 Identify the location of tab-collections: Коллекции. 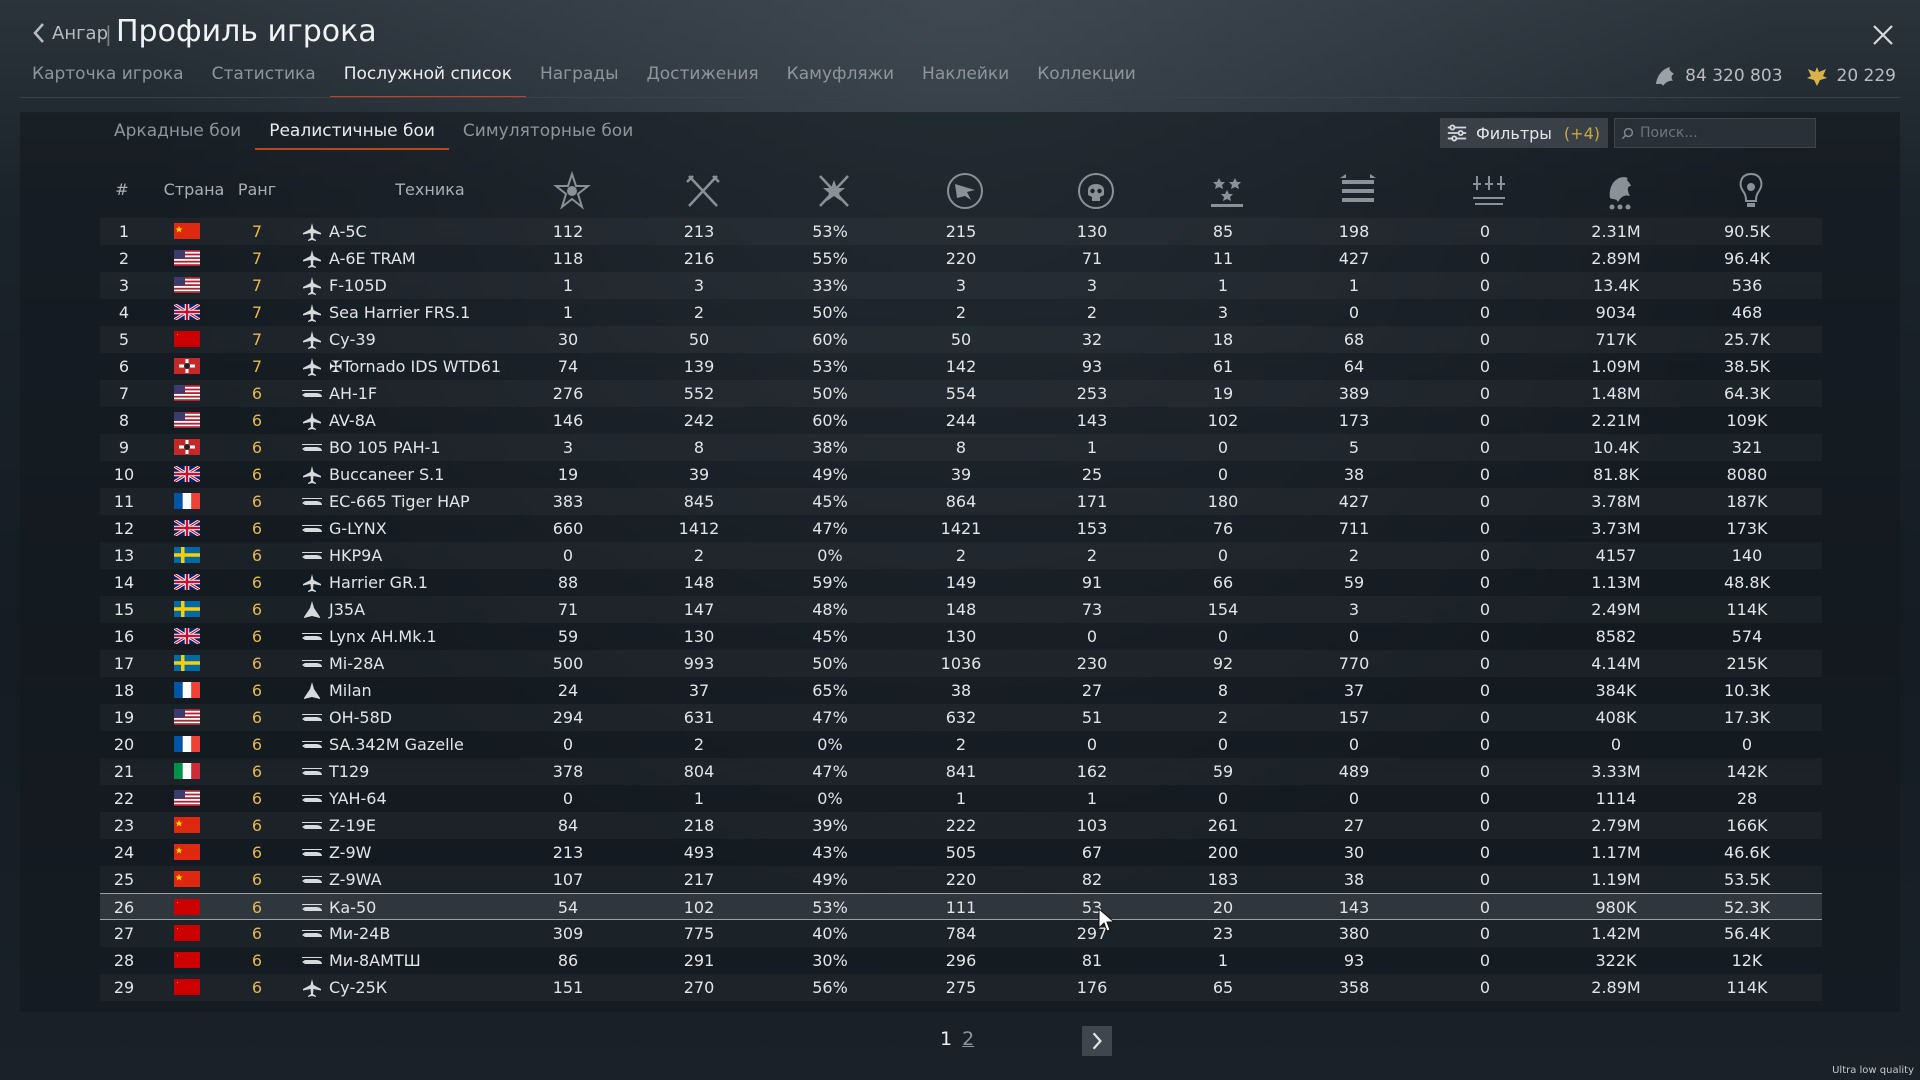
(1086, 74).